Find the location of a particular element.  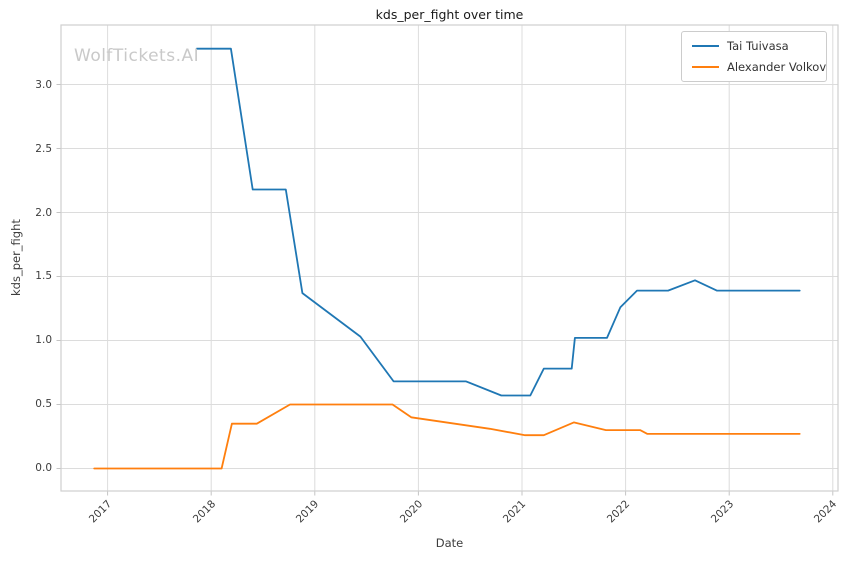

legend-item-tai-tuivasa: Tai Tuivasa is located at coordinates (754, 46).